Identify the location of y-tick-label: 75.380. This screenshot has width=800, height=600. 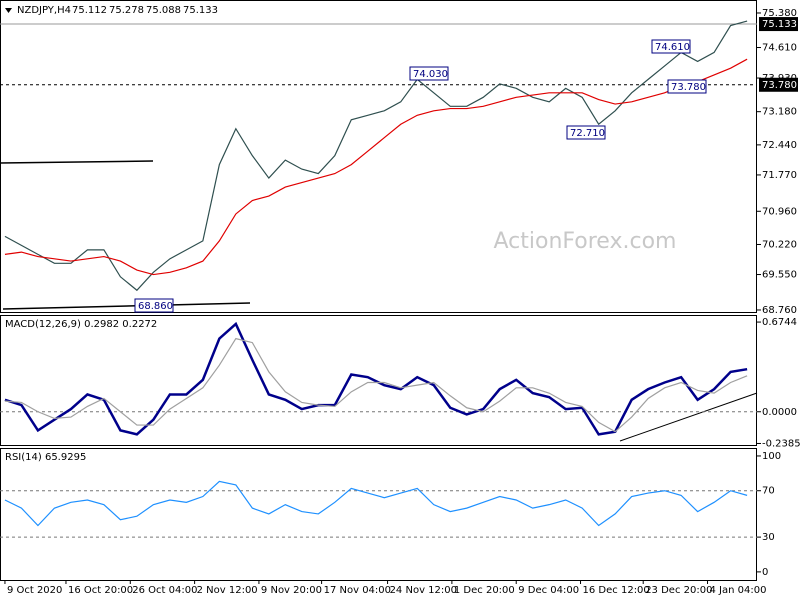
(779, 13).